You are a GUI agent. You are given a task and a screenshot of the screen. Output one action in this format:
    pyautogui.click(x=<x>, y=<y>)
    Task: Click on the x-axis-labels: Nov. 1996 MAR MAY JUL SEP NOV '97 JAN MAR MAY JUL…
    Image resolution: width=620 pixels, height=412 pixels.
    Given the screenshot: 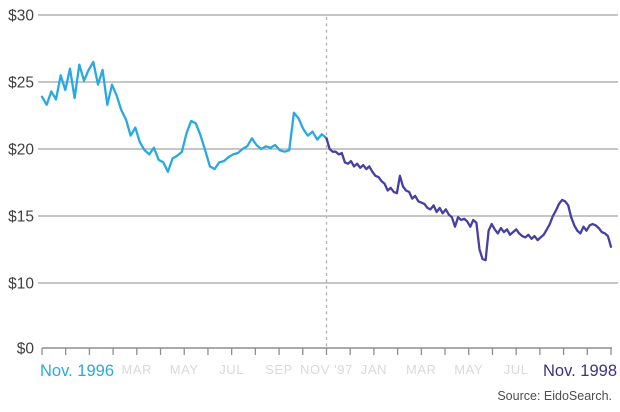 What is the action you would take?
    pyautogui.click(x=328, y=371)
    